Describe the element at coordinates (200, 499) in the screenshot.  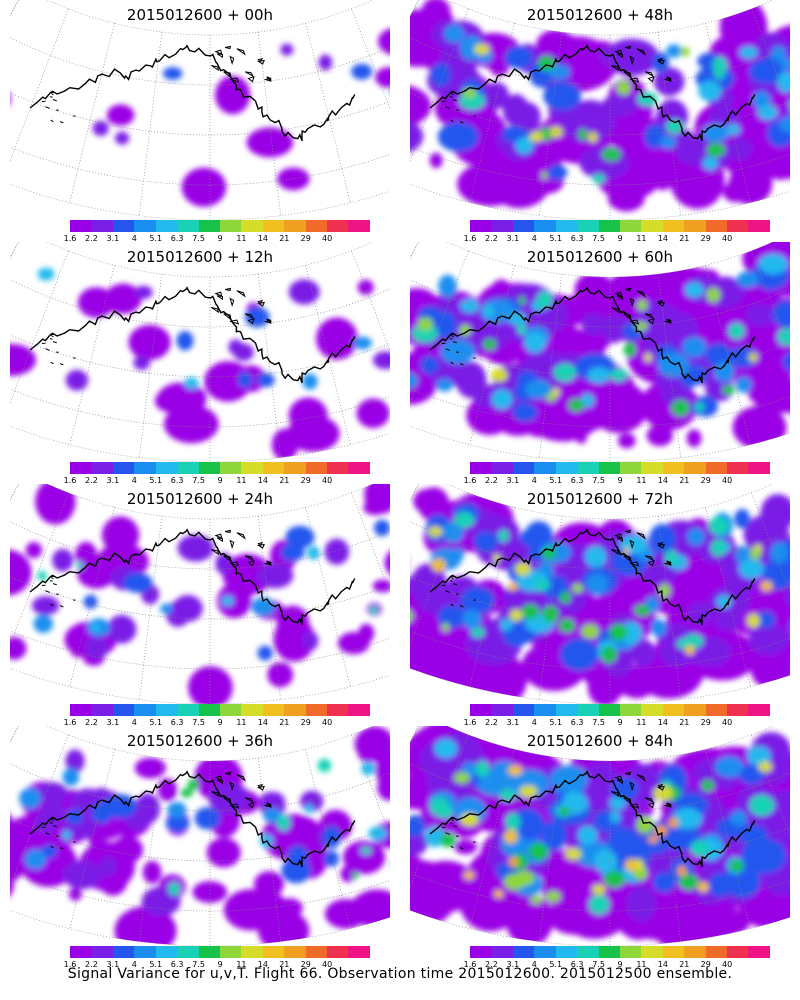
I see `panel-title: 2015012600 + 24h` at that location.